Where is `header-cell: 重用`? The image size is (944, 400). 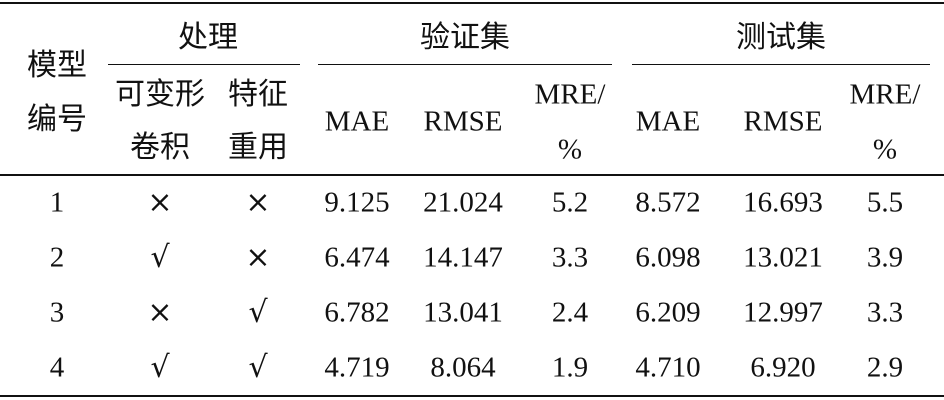 header-cell: 重用 is located at coordinates (258, 147).